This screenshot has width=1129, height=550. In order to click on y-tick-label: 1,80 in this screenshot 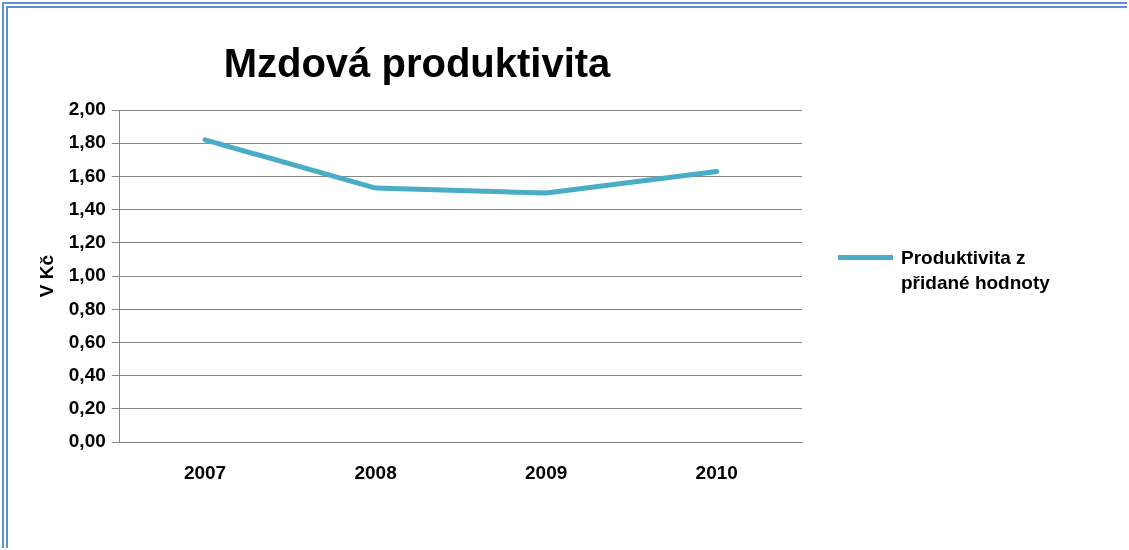, I will do `click(87, 142)`.